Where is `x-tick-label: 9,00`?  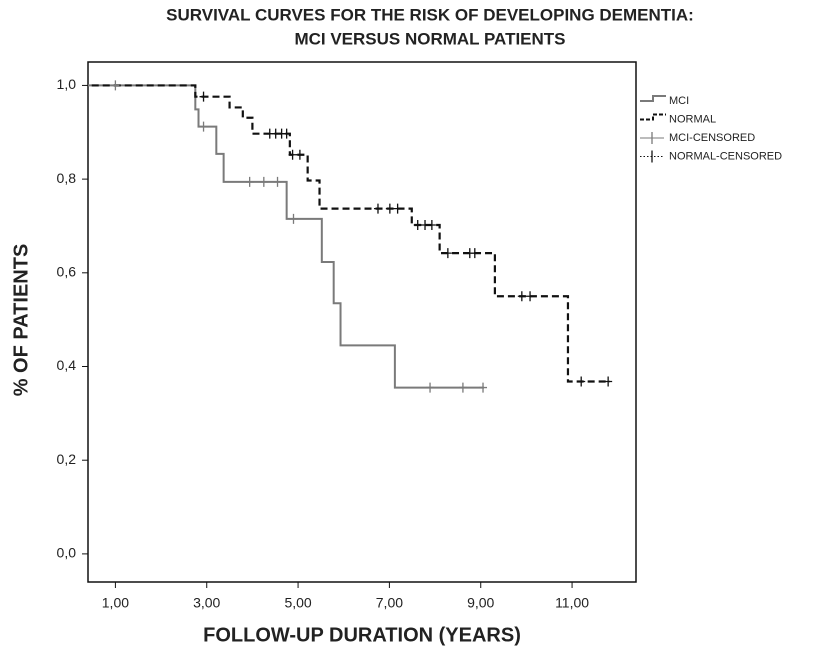 x-tick-label: 9,00 is located at coordinates (480, 603).